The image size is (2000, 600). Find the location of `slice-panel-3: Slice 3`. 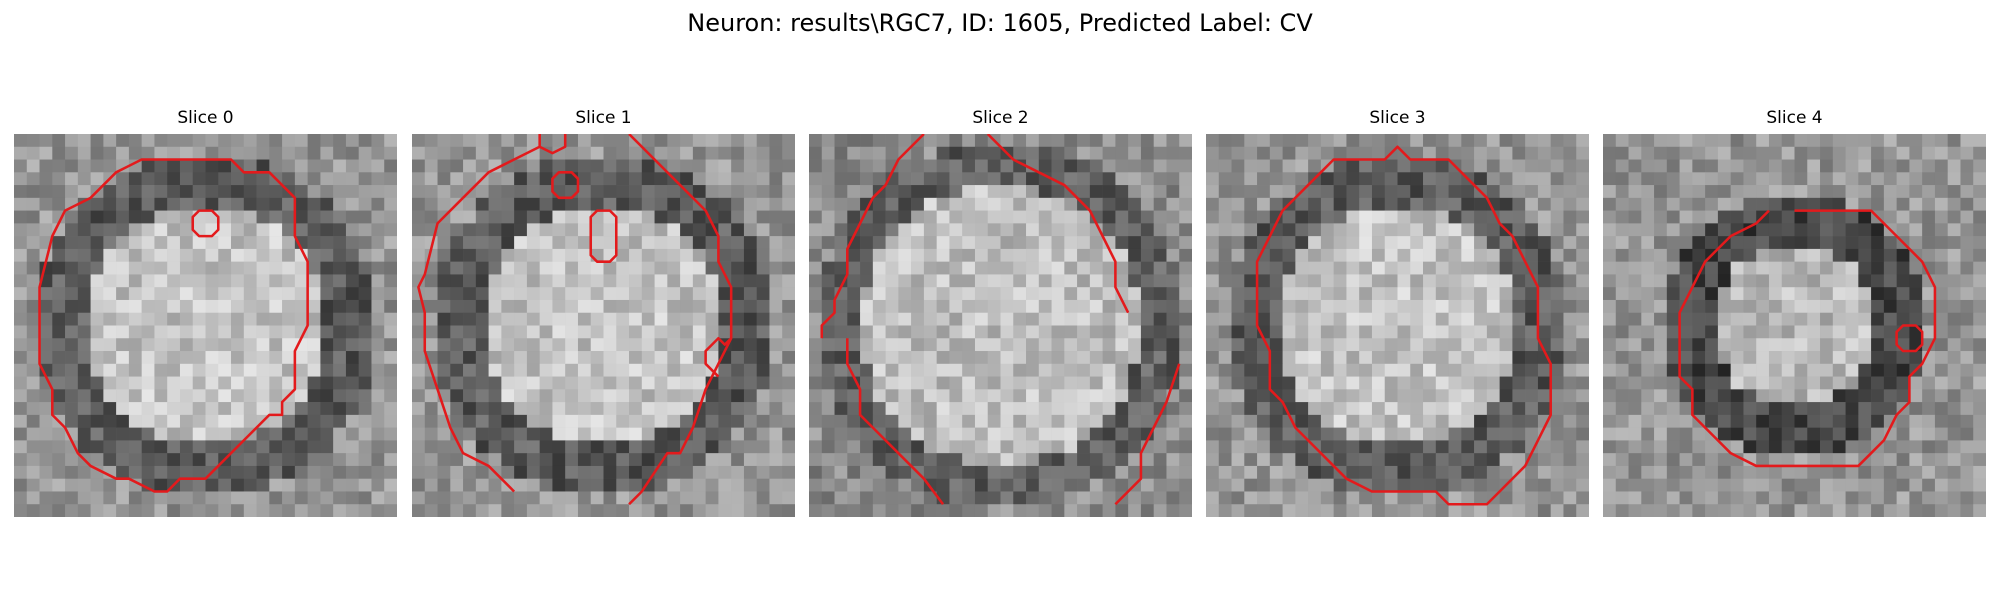

slice-panel-3: Slice 3 is located at coordinates (1397, 312).